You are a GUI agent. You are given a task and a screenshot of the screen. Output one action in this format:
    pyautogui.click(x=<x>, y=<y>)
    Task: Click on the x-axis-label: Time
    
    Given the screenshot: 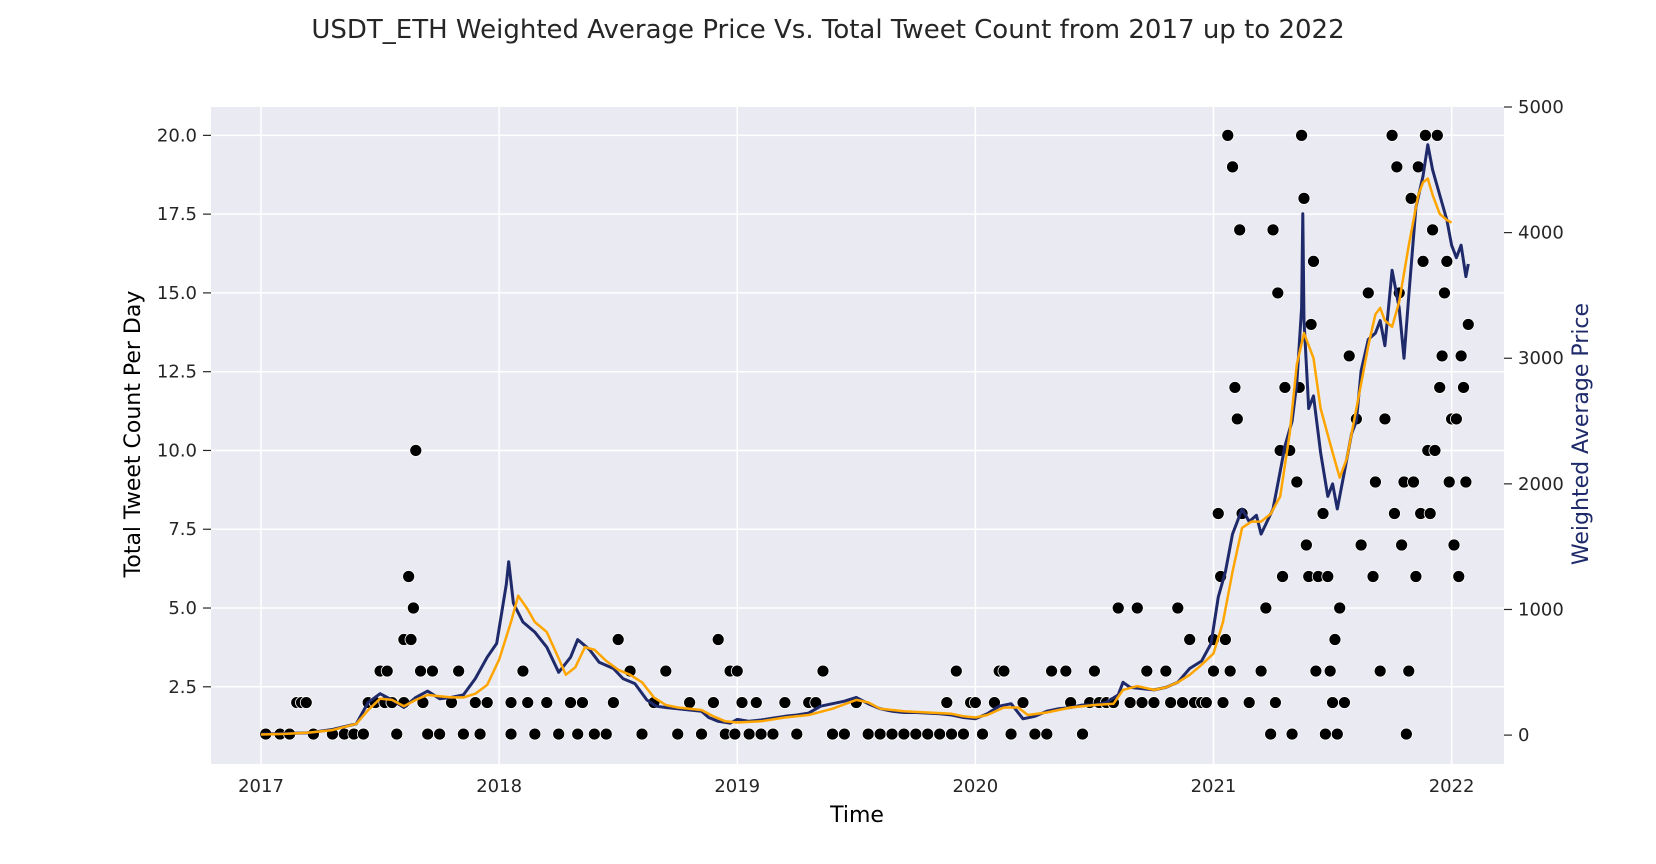 What is the action you would take?
    pyautogui.click(x=856, y=815)
    